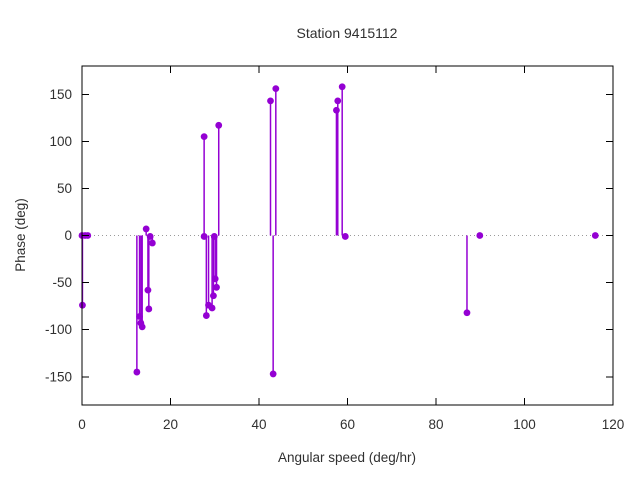 The height and width of the screenshot is (480, 640). What do you see at coordinates (58, 329) in the screenshot?
I see `y-tick-label: -100` at bounding box center [58, 329].